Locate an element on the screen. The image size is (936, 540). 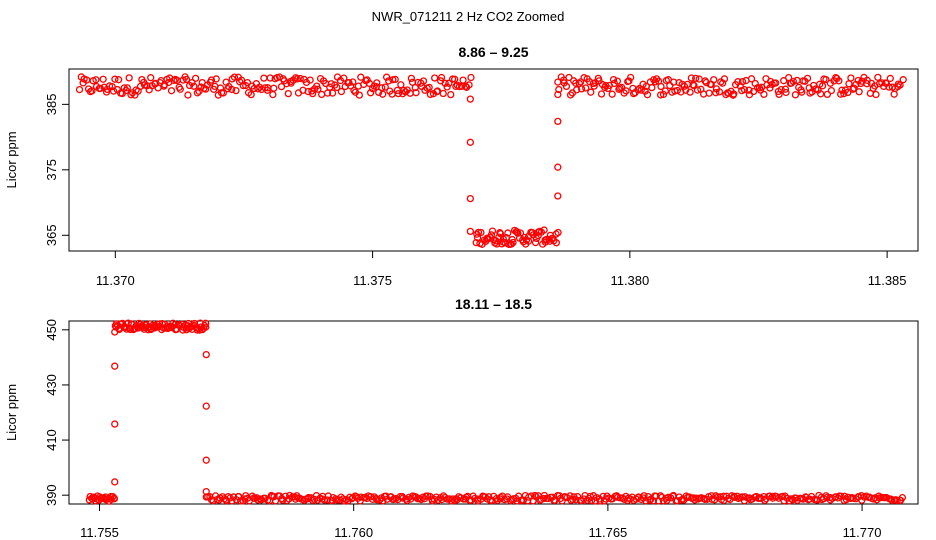
x-tick-label: 11.370 is located at coordinates (115, 280).